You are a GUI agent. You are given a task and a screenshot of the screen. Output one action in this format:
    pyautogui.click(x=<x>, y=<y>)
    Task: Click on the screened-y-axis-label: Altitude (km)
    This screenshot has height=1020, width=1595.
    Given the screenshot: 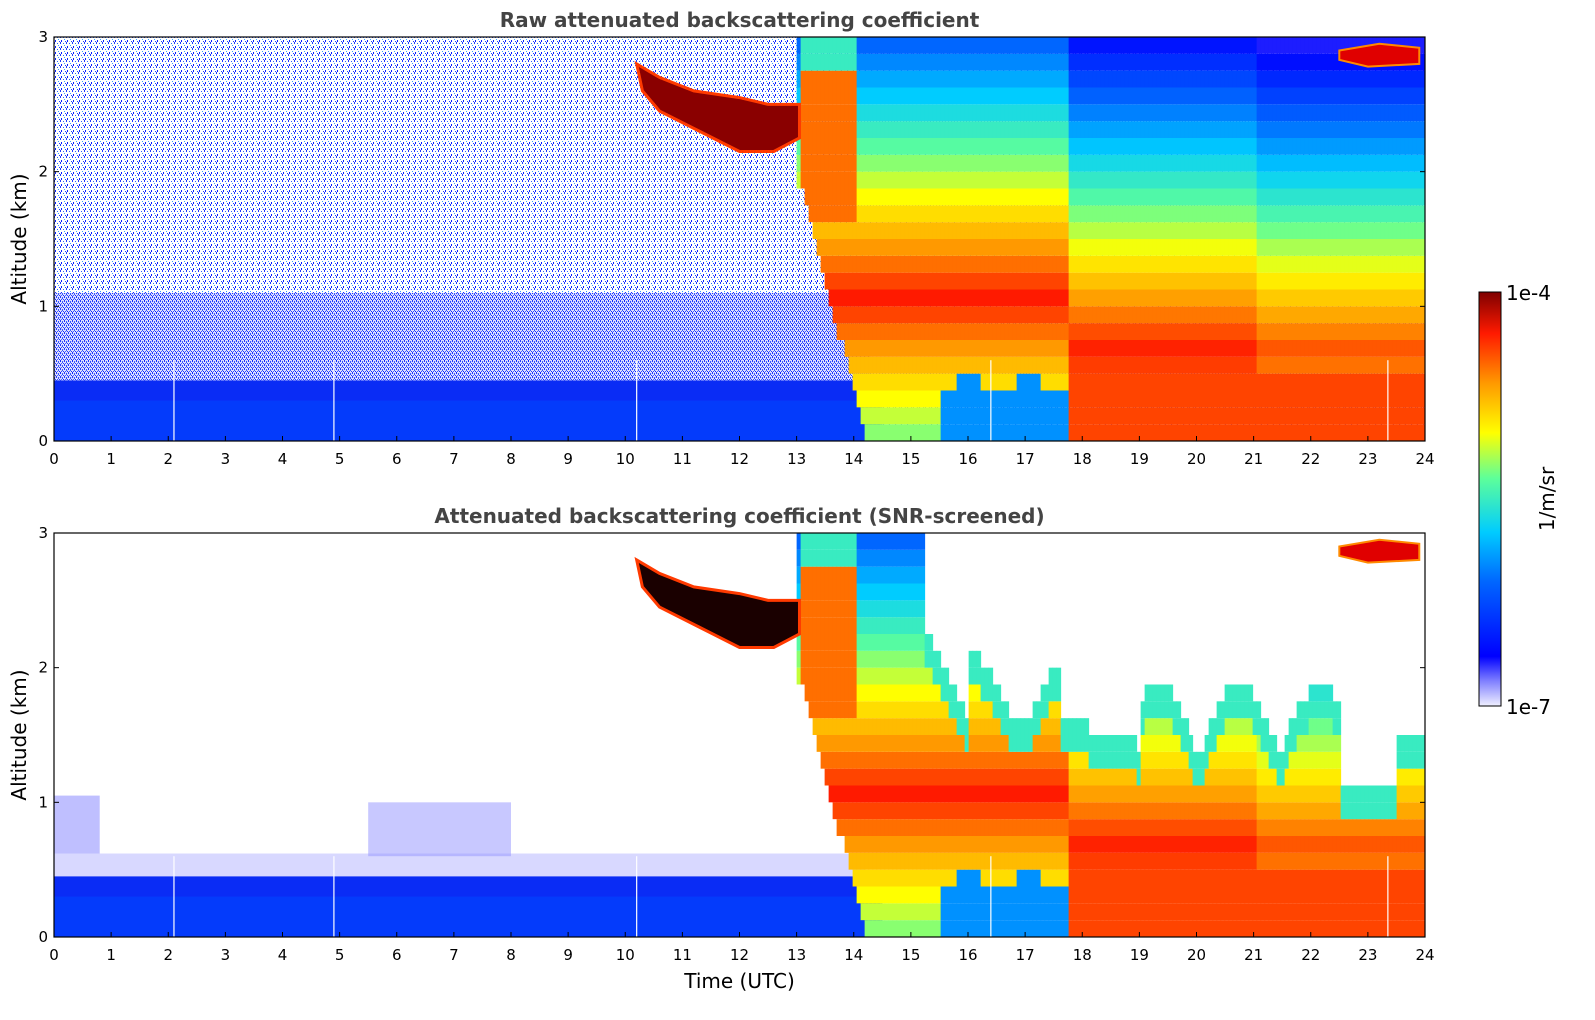 What is the action you would take?
    pyautogui.click(x=19, y=734)
    